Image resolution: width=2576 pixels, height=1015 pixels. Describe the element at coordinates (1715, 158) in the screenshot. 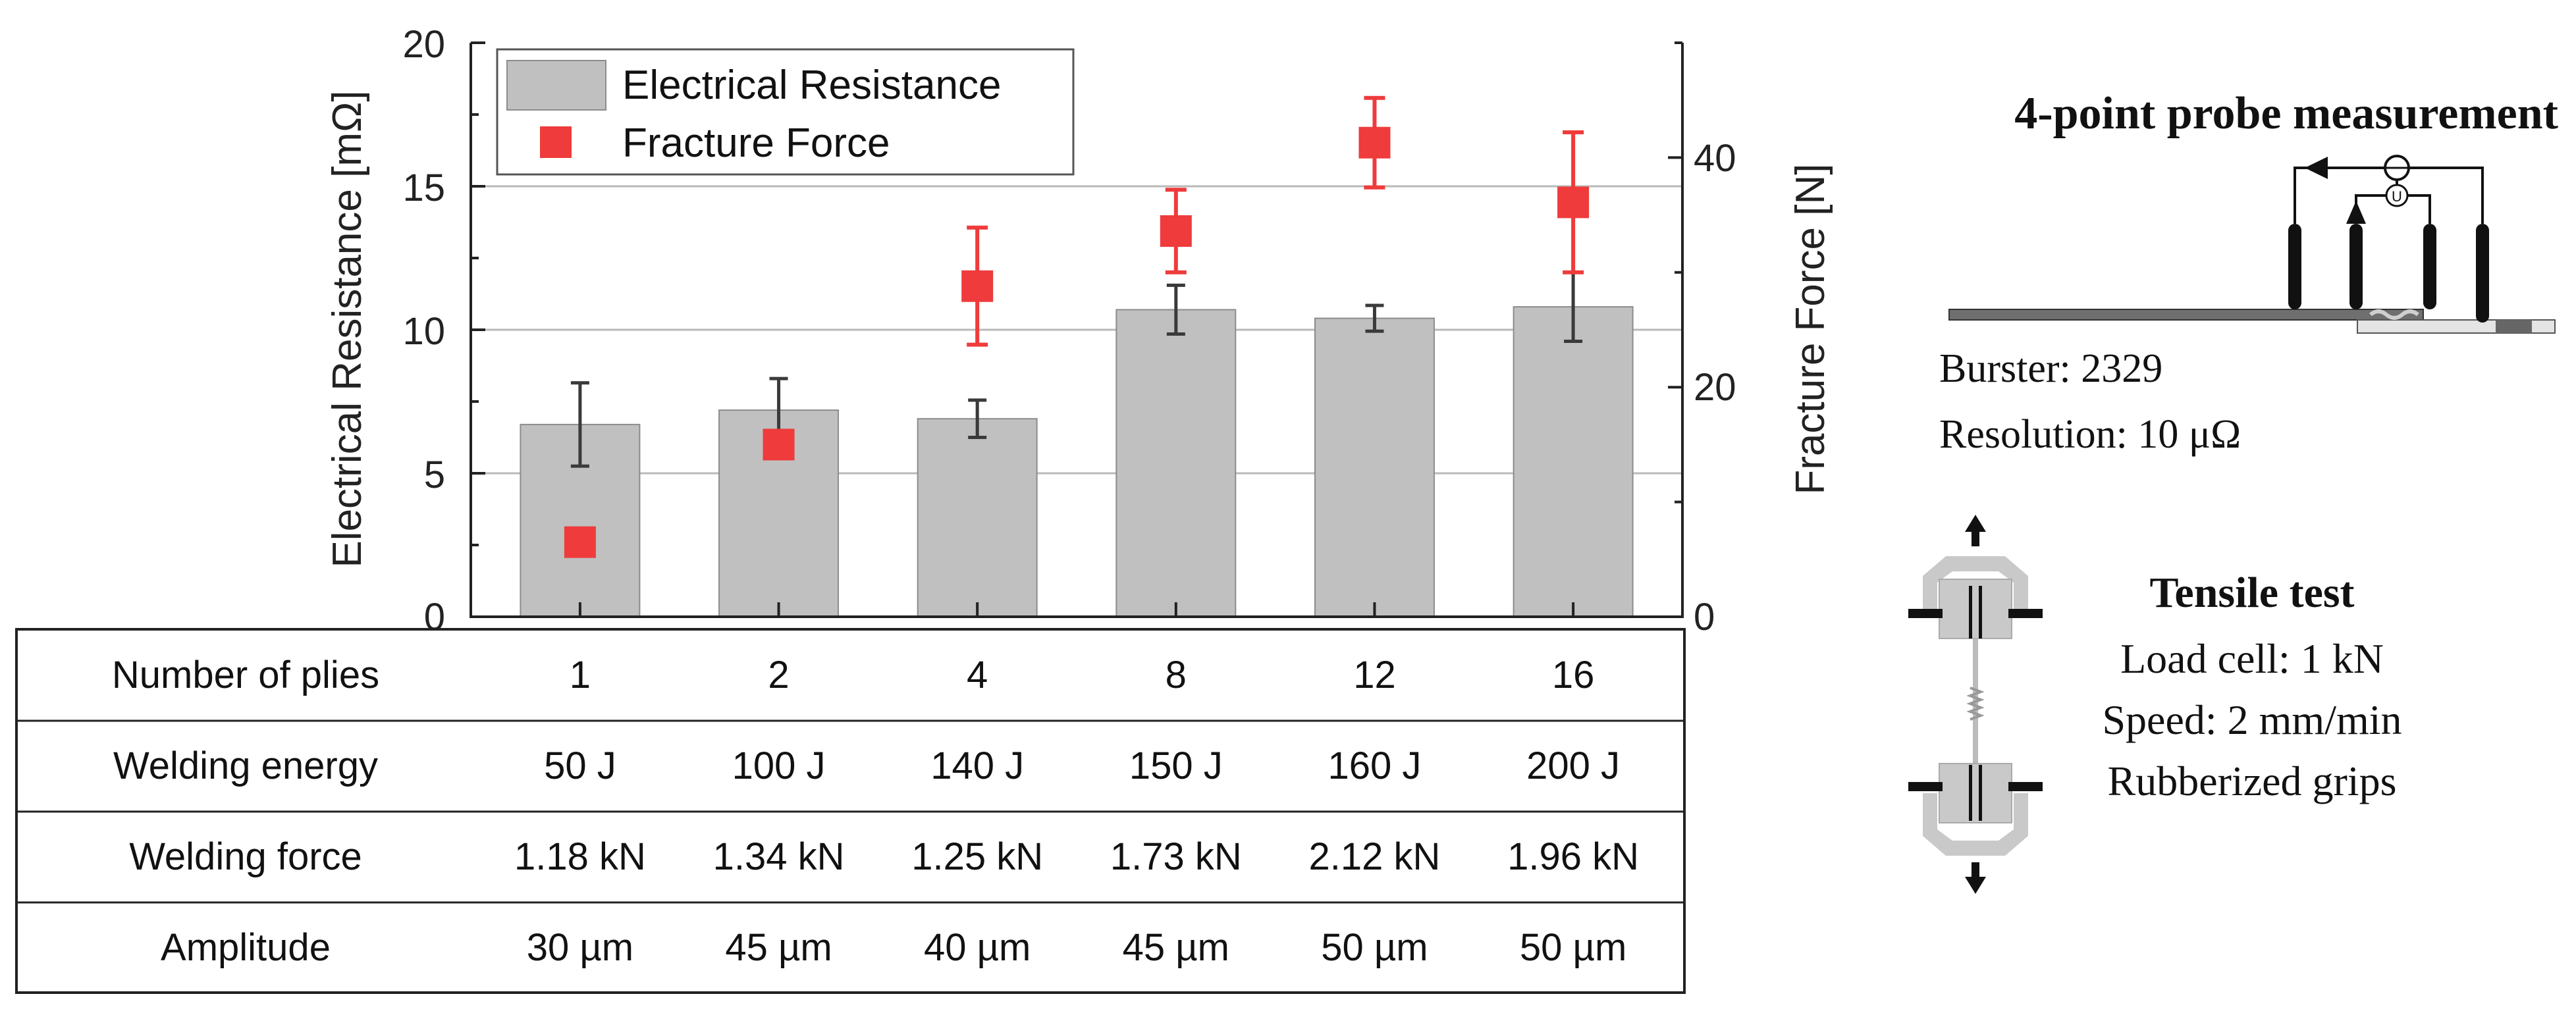

I see `y2-tick-label: 40` at that location.